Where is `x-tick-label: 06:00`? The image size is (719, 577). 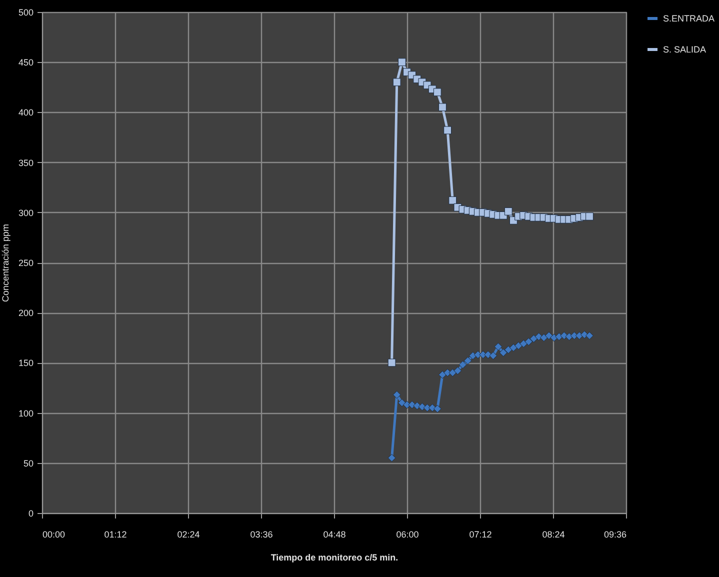
x-tick-label: 06:00 is located at coordinates (407, 535).